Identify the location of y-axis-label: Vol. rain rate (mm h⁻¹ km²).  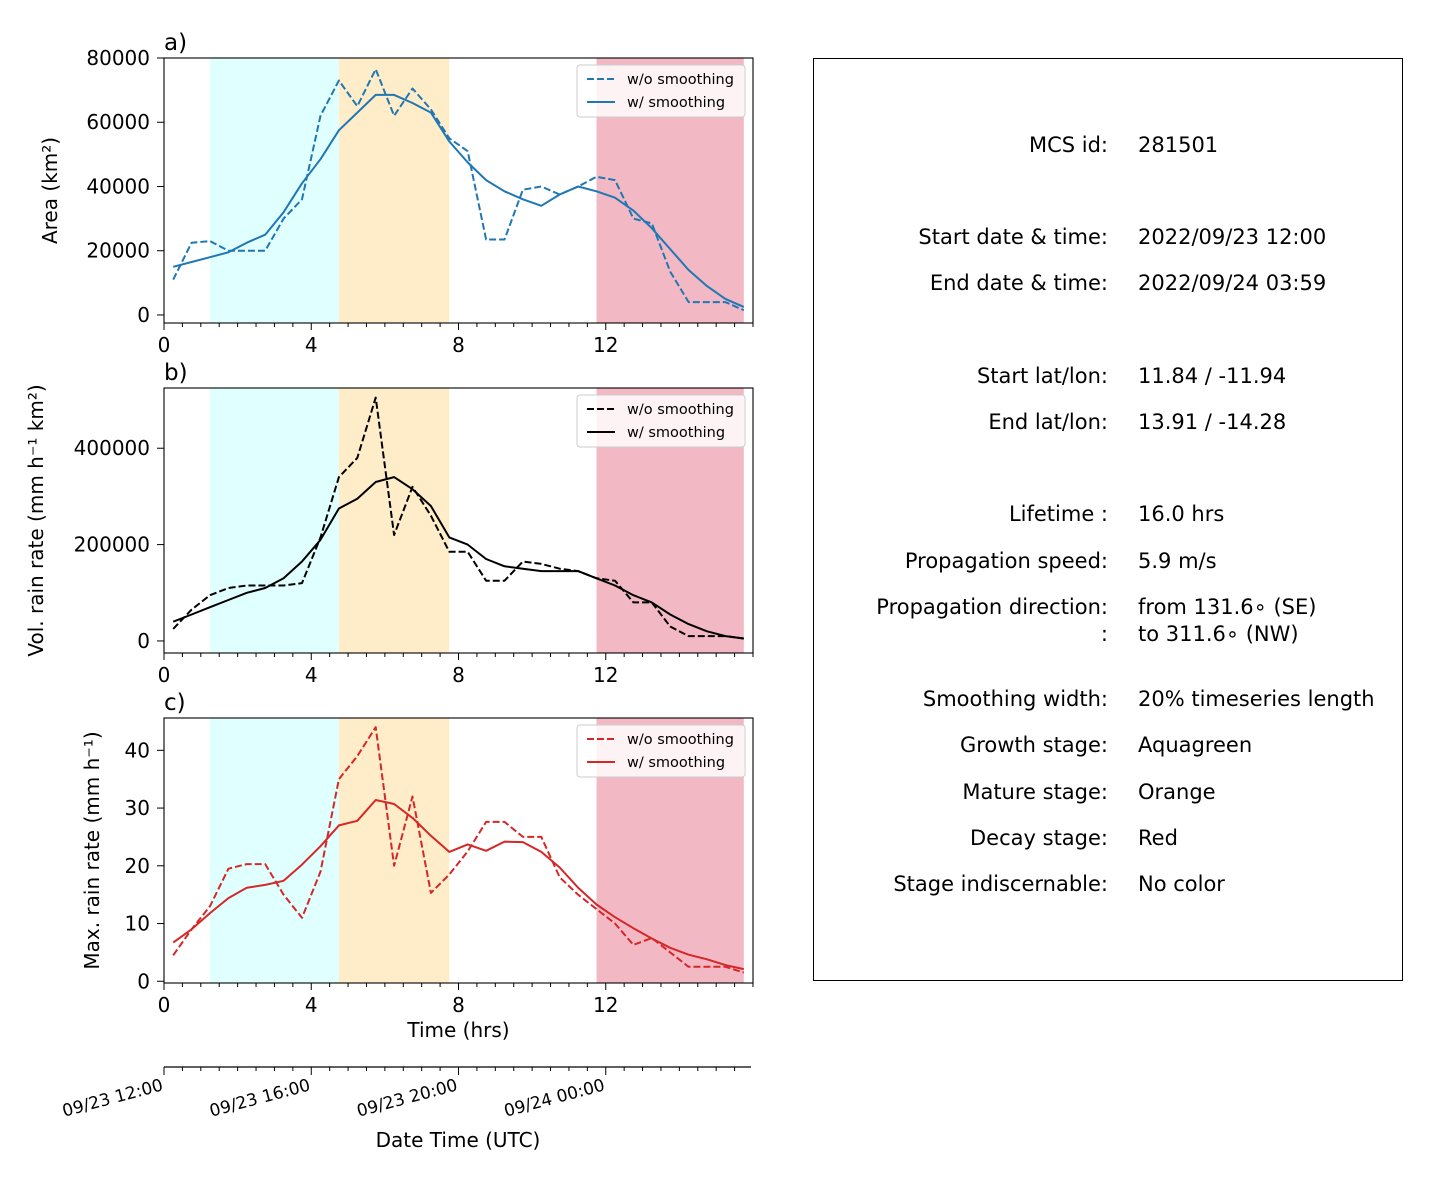
(36, 520).